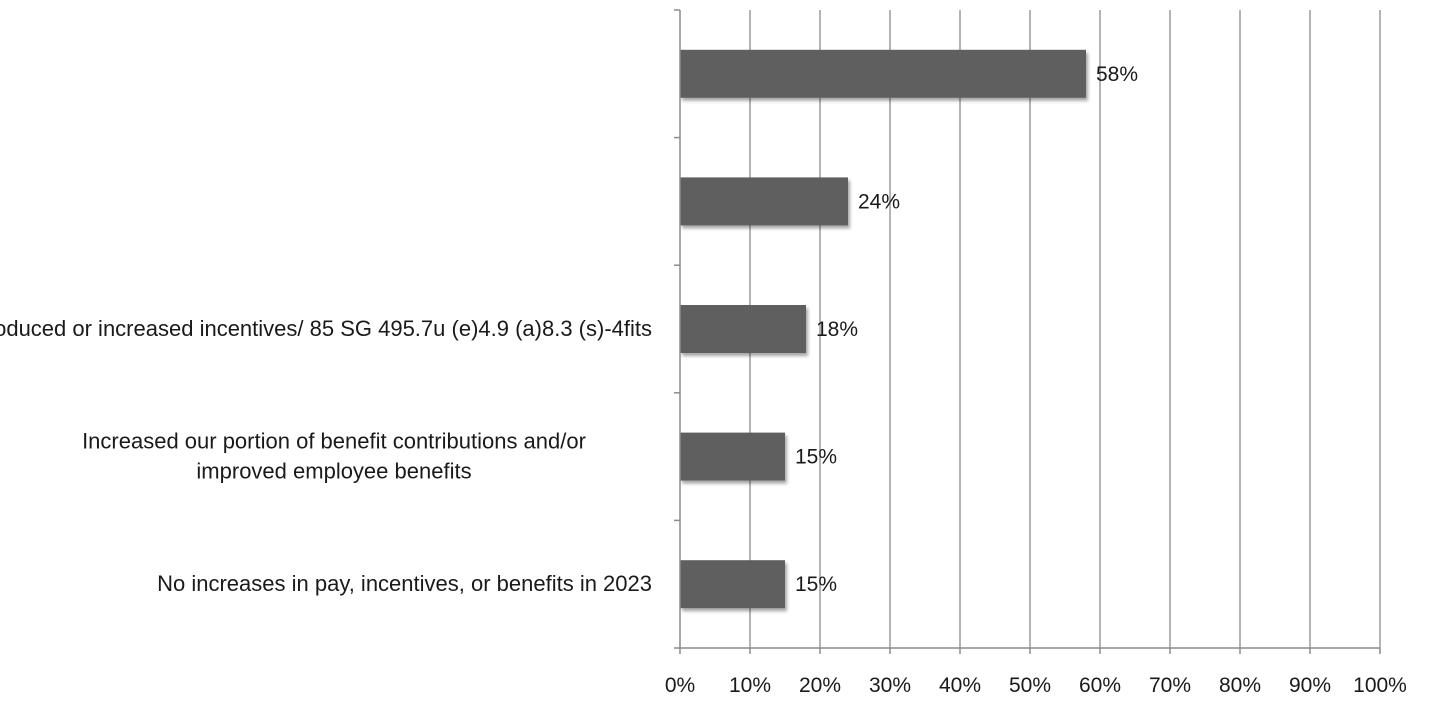 The height and width of the screenshot is (705, 1431). What do you see at coordinates (820, 685) in the screenshot?
I see `x-tick-label: 20%` at bounding box center [820, 685].